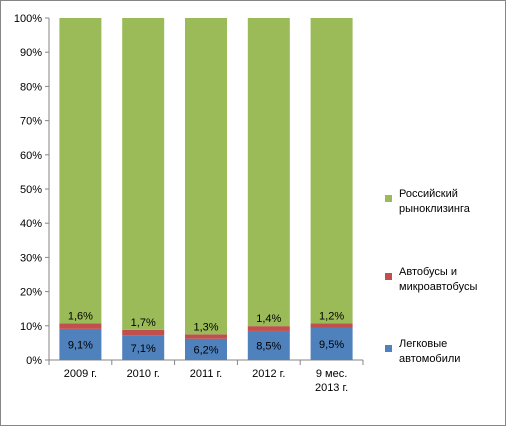  What do you see at coordinates (143, 374) in the screenshot?
I see `x-tick-label: 2010 г.` at bounding box center [143, 374].